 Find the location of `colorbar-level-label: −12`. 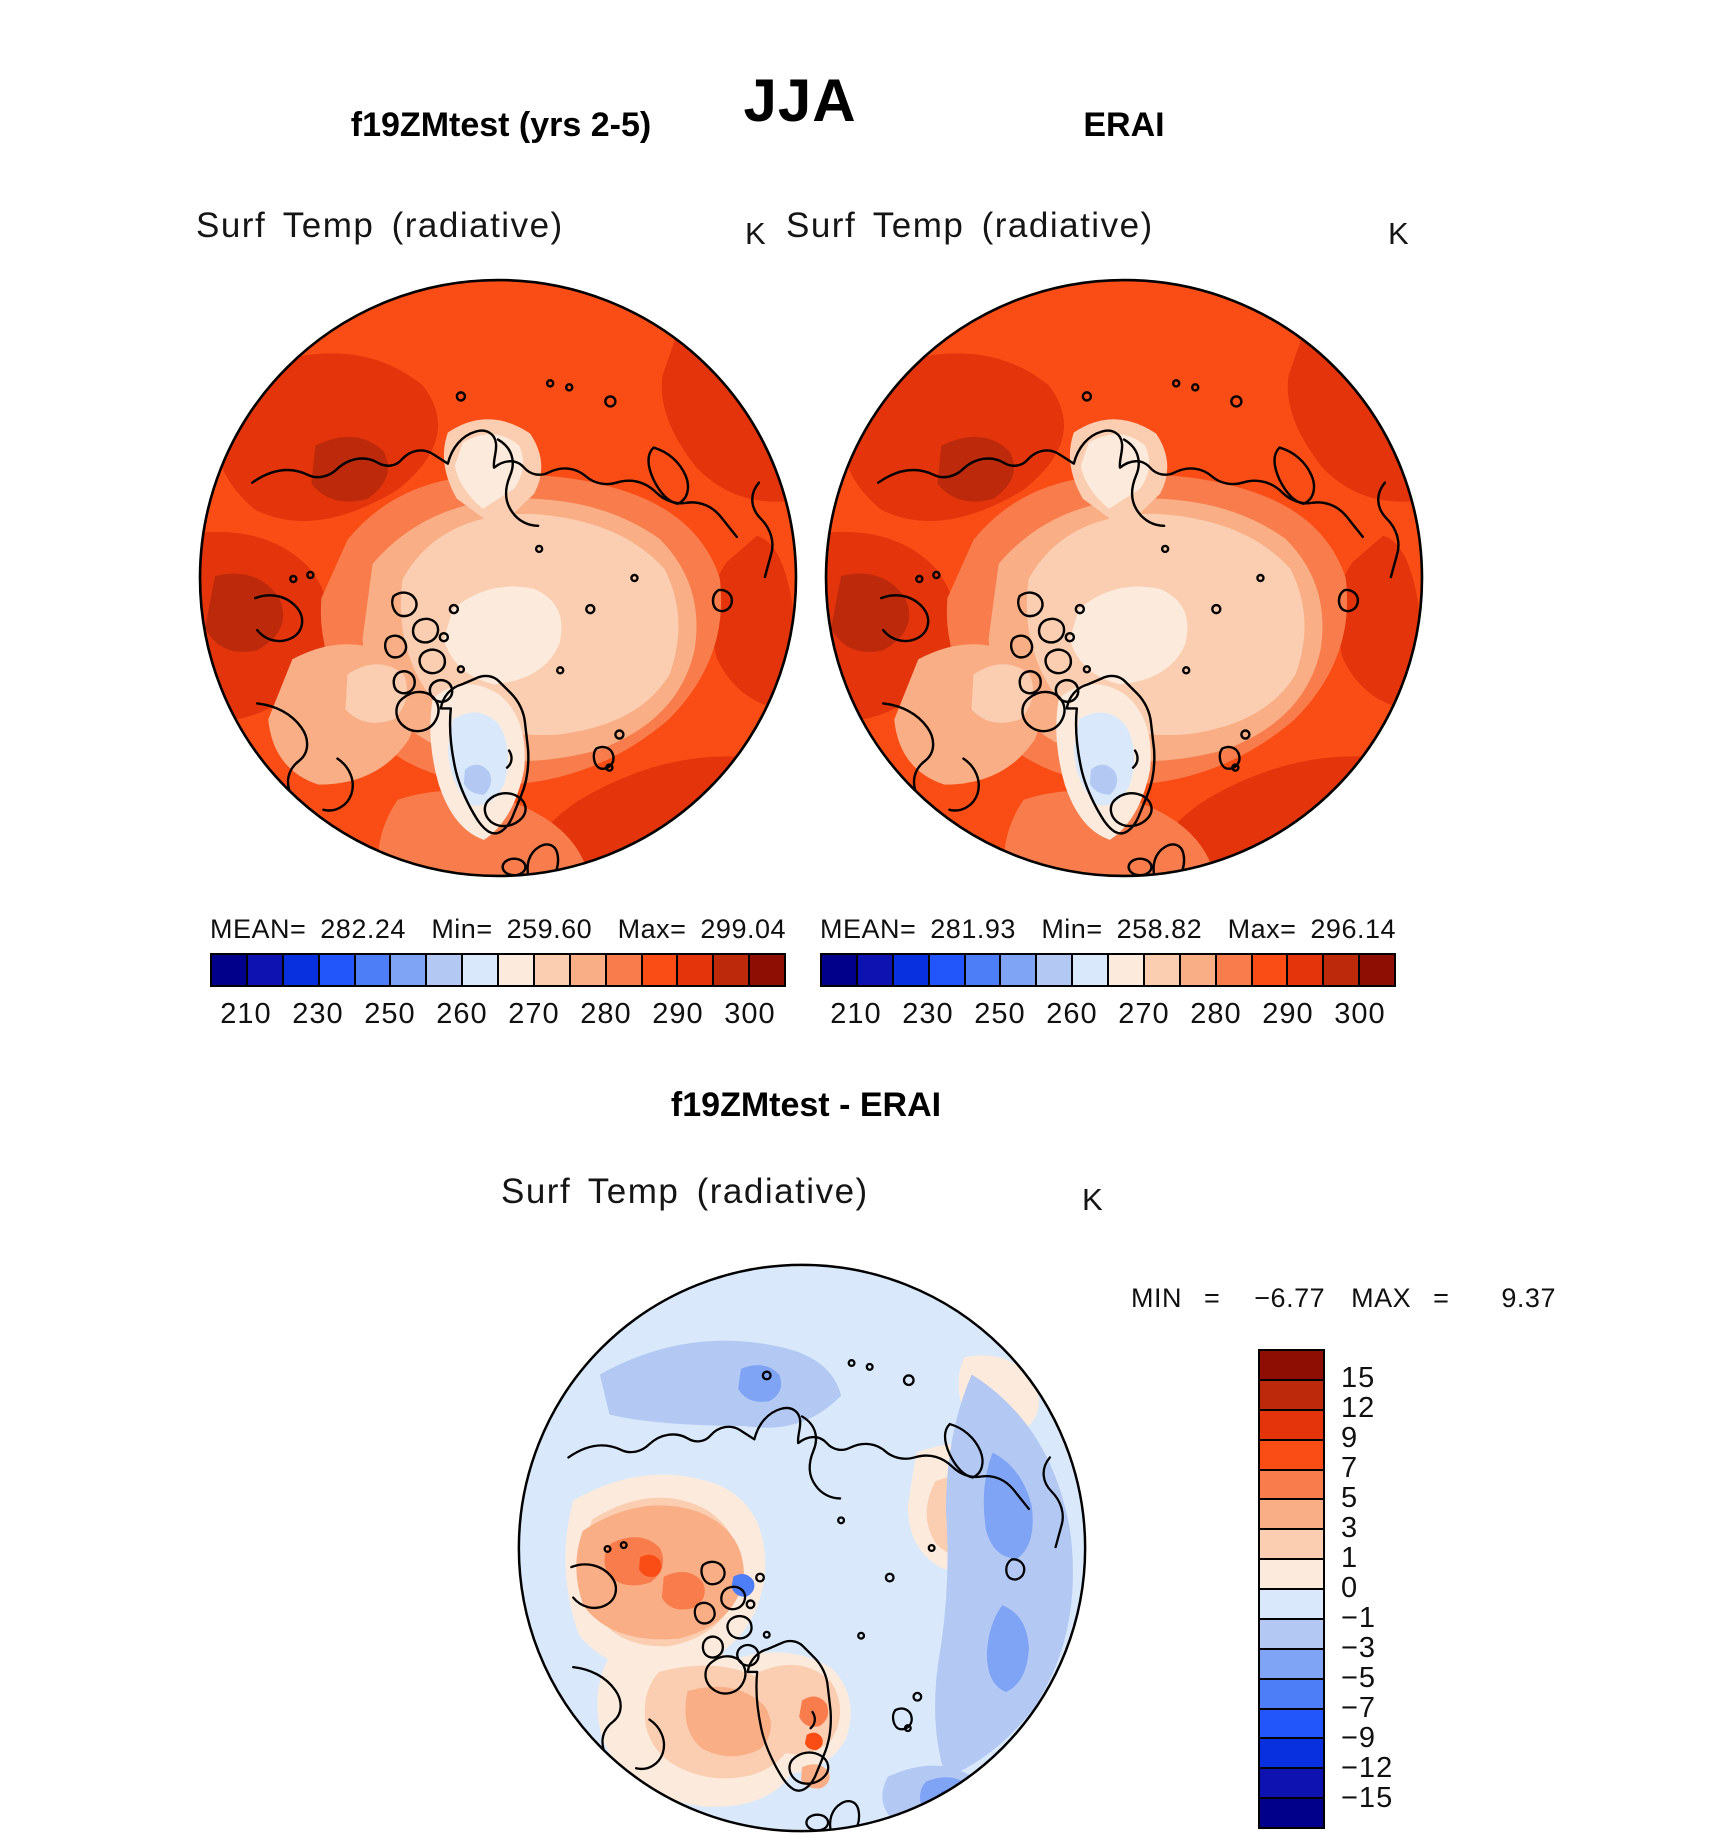

colorbar-level-label: −12 is located at coordinates (1367, 1768).